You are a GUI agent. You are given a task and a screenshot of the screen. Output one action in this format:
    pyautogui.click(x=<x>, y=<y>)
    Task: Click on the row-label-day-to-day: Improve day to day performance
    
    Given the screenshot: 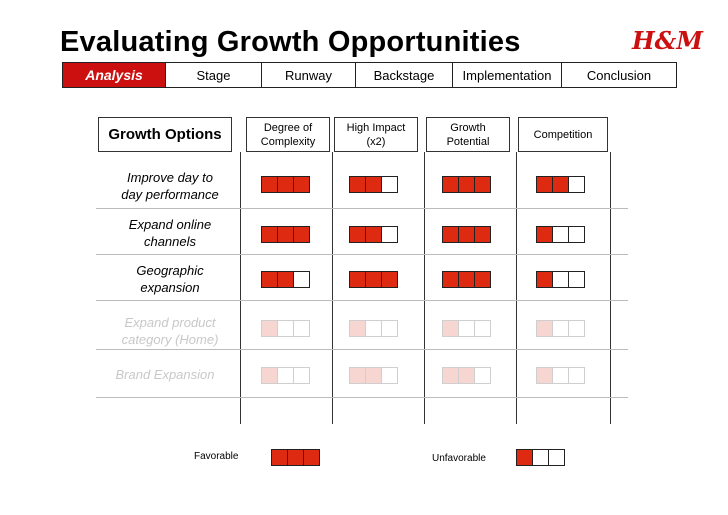 What is the action you would take?
    pyautogui.click(x=170, y=186)
    